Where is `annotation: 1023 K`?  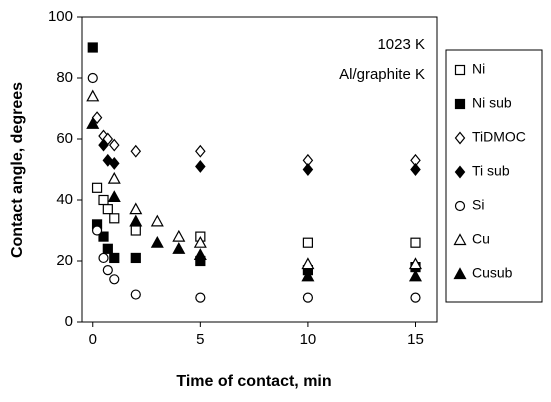 annotation: 1023 K is located at coordinates (401, 44).